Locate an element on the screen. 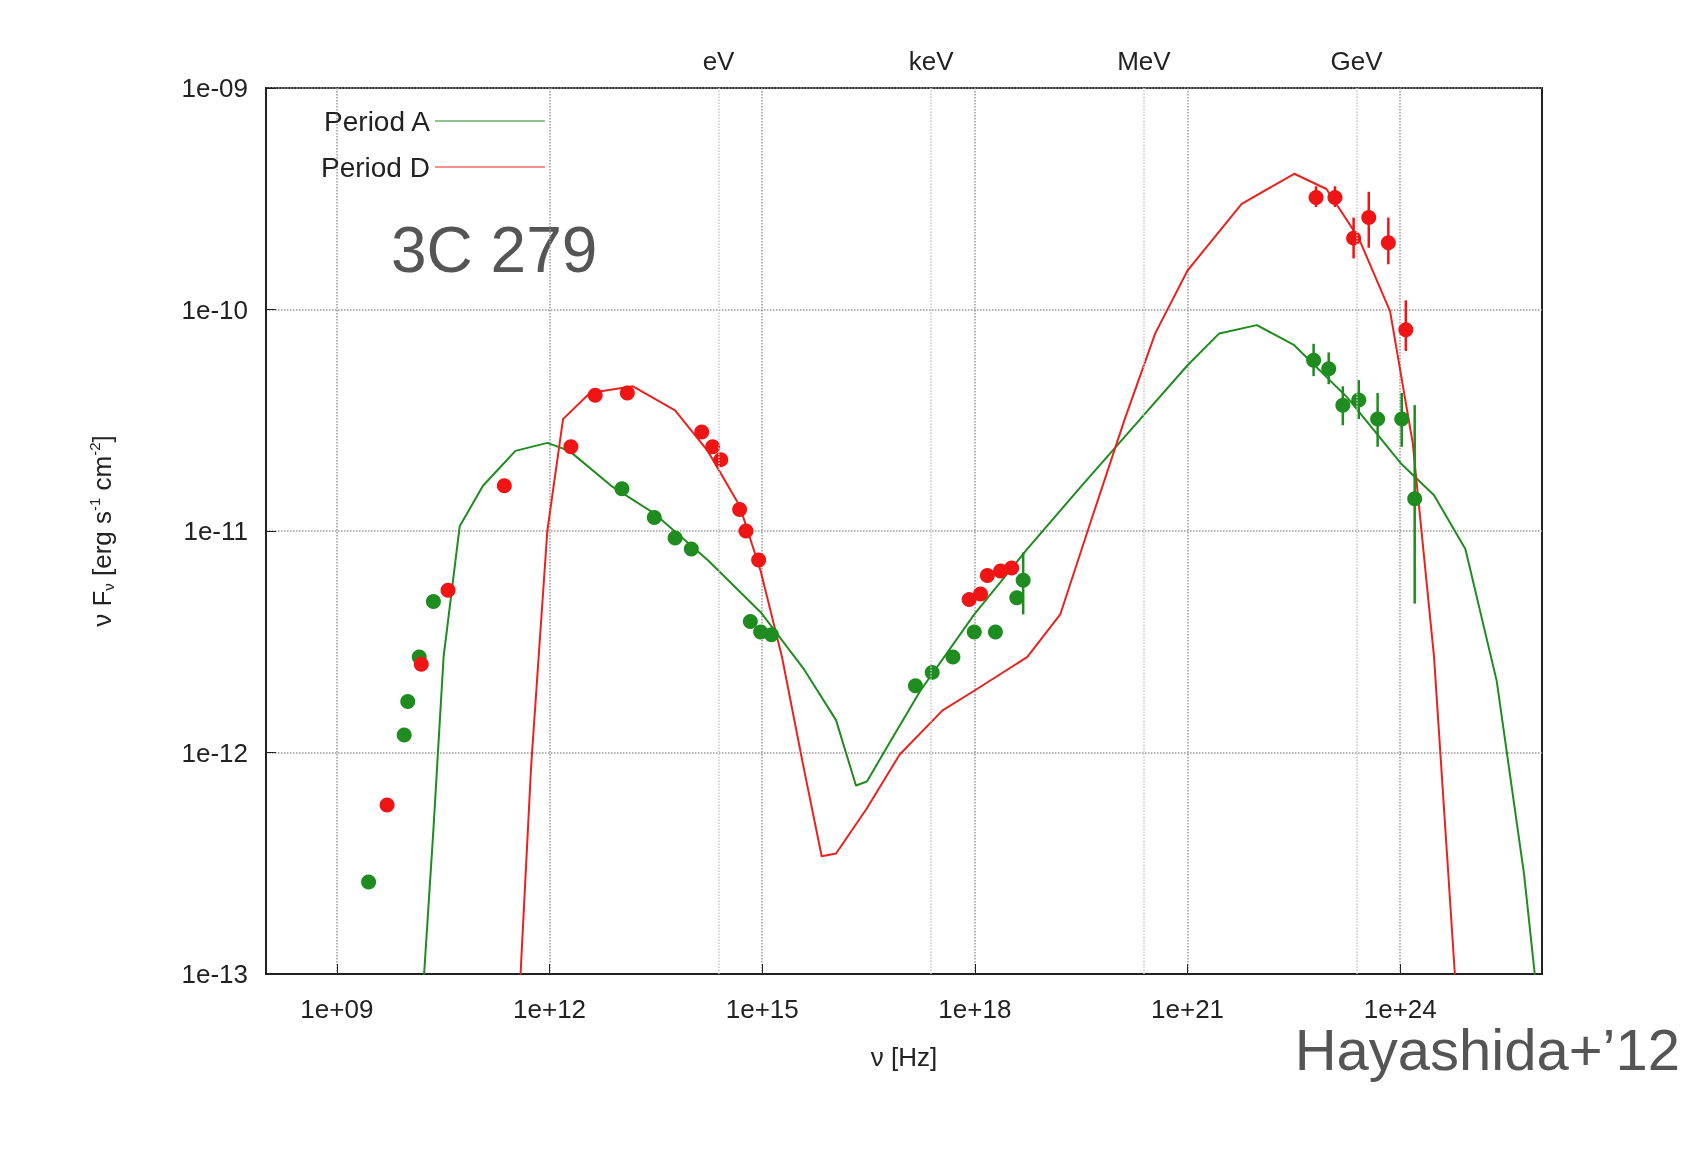 The image size is (1696, 1163). y-tick-label: 1e-10 is located at coordinates (214, 309).